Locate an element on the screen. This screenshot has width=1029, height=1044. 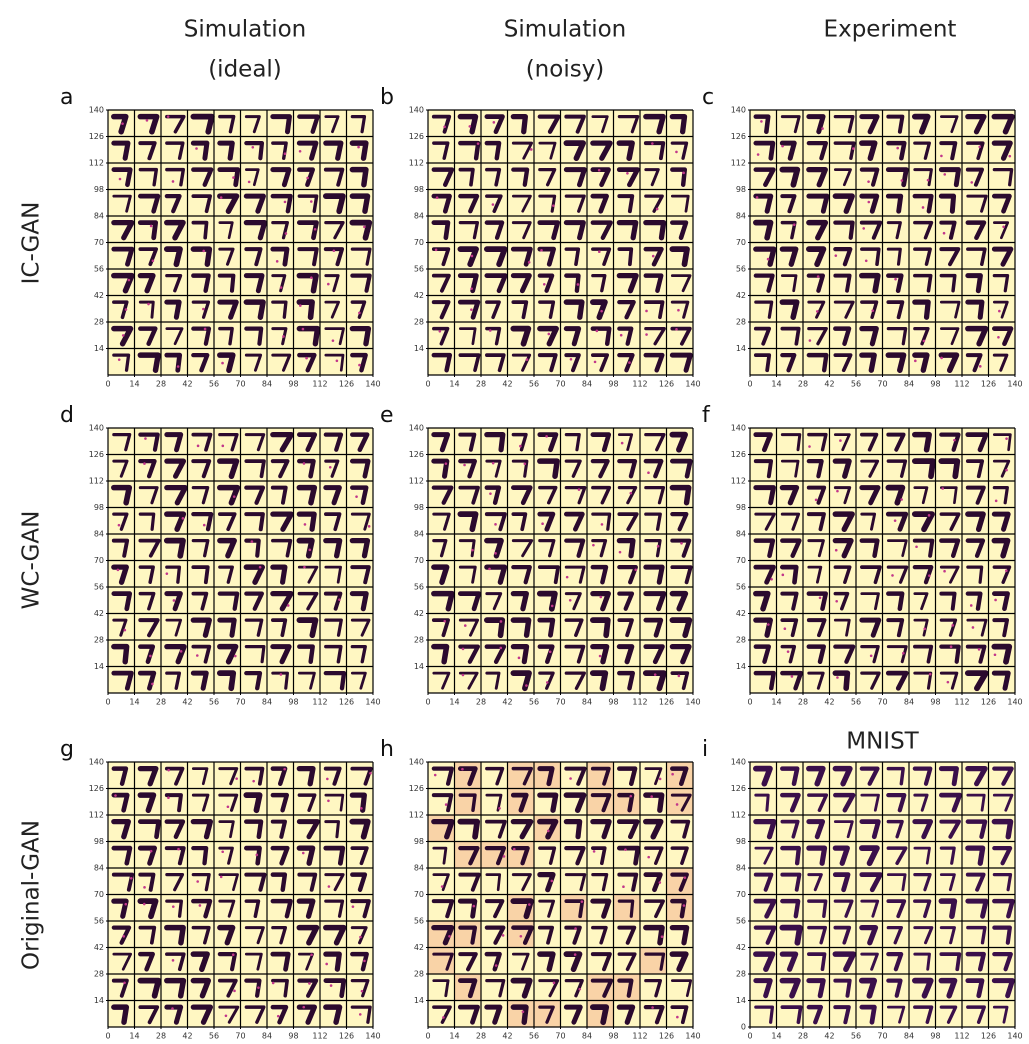
y-tick-label: 42 is located at coordinates (419, 295).